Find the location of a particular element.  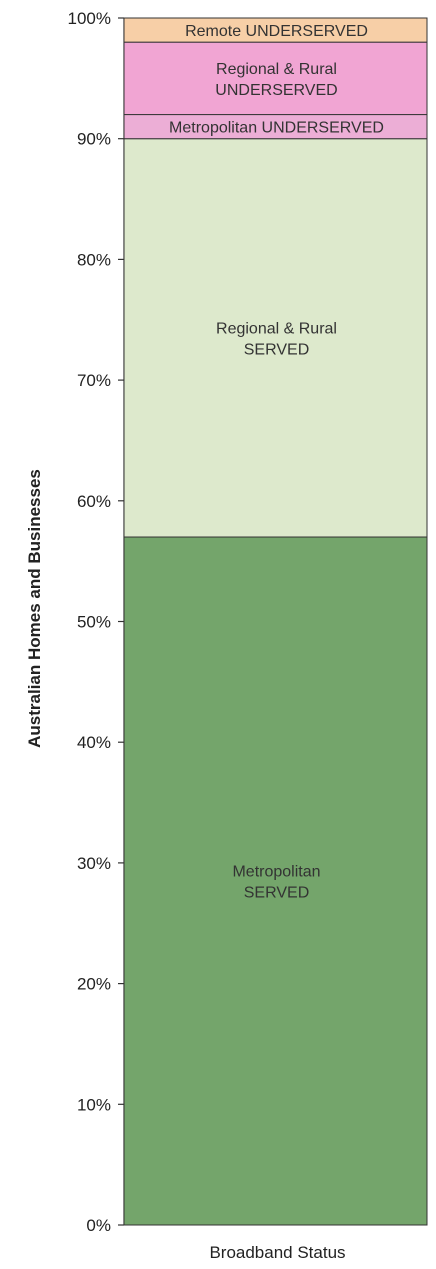

segment-label-line: Metropolitan is located at coordinates (276, 872).